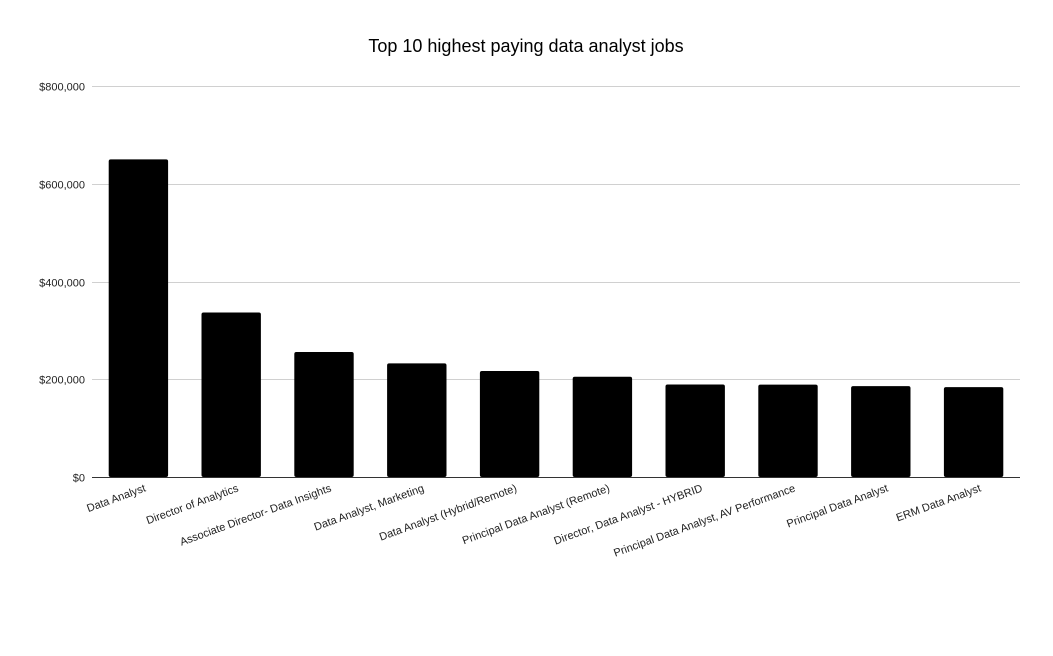  I want to click on x-tick-label: Principal Data Analyst, so click(837, 507).